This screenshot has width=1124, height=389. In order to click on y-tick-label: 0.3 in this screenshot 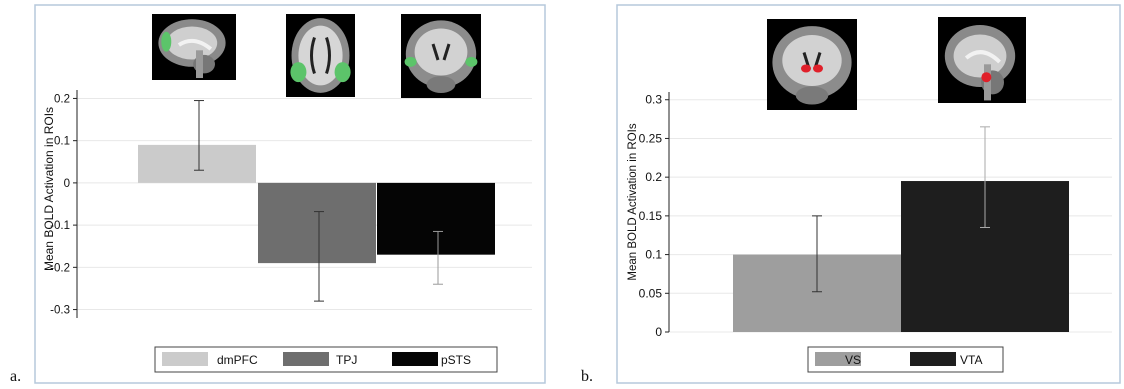, I will do `click(653, 100)`.